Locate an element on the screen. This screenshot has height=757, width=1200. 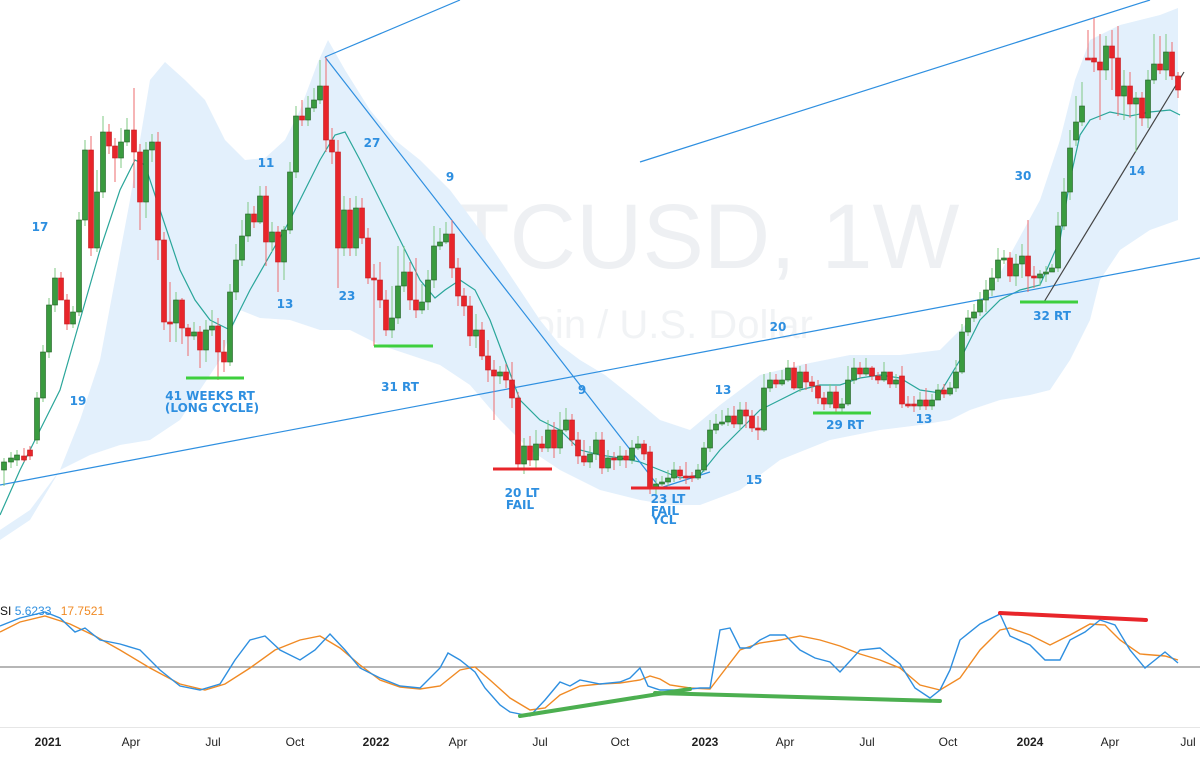
time-axis-bar is located at coordinates (600, 742).